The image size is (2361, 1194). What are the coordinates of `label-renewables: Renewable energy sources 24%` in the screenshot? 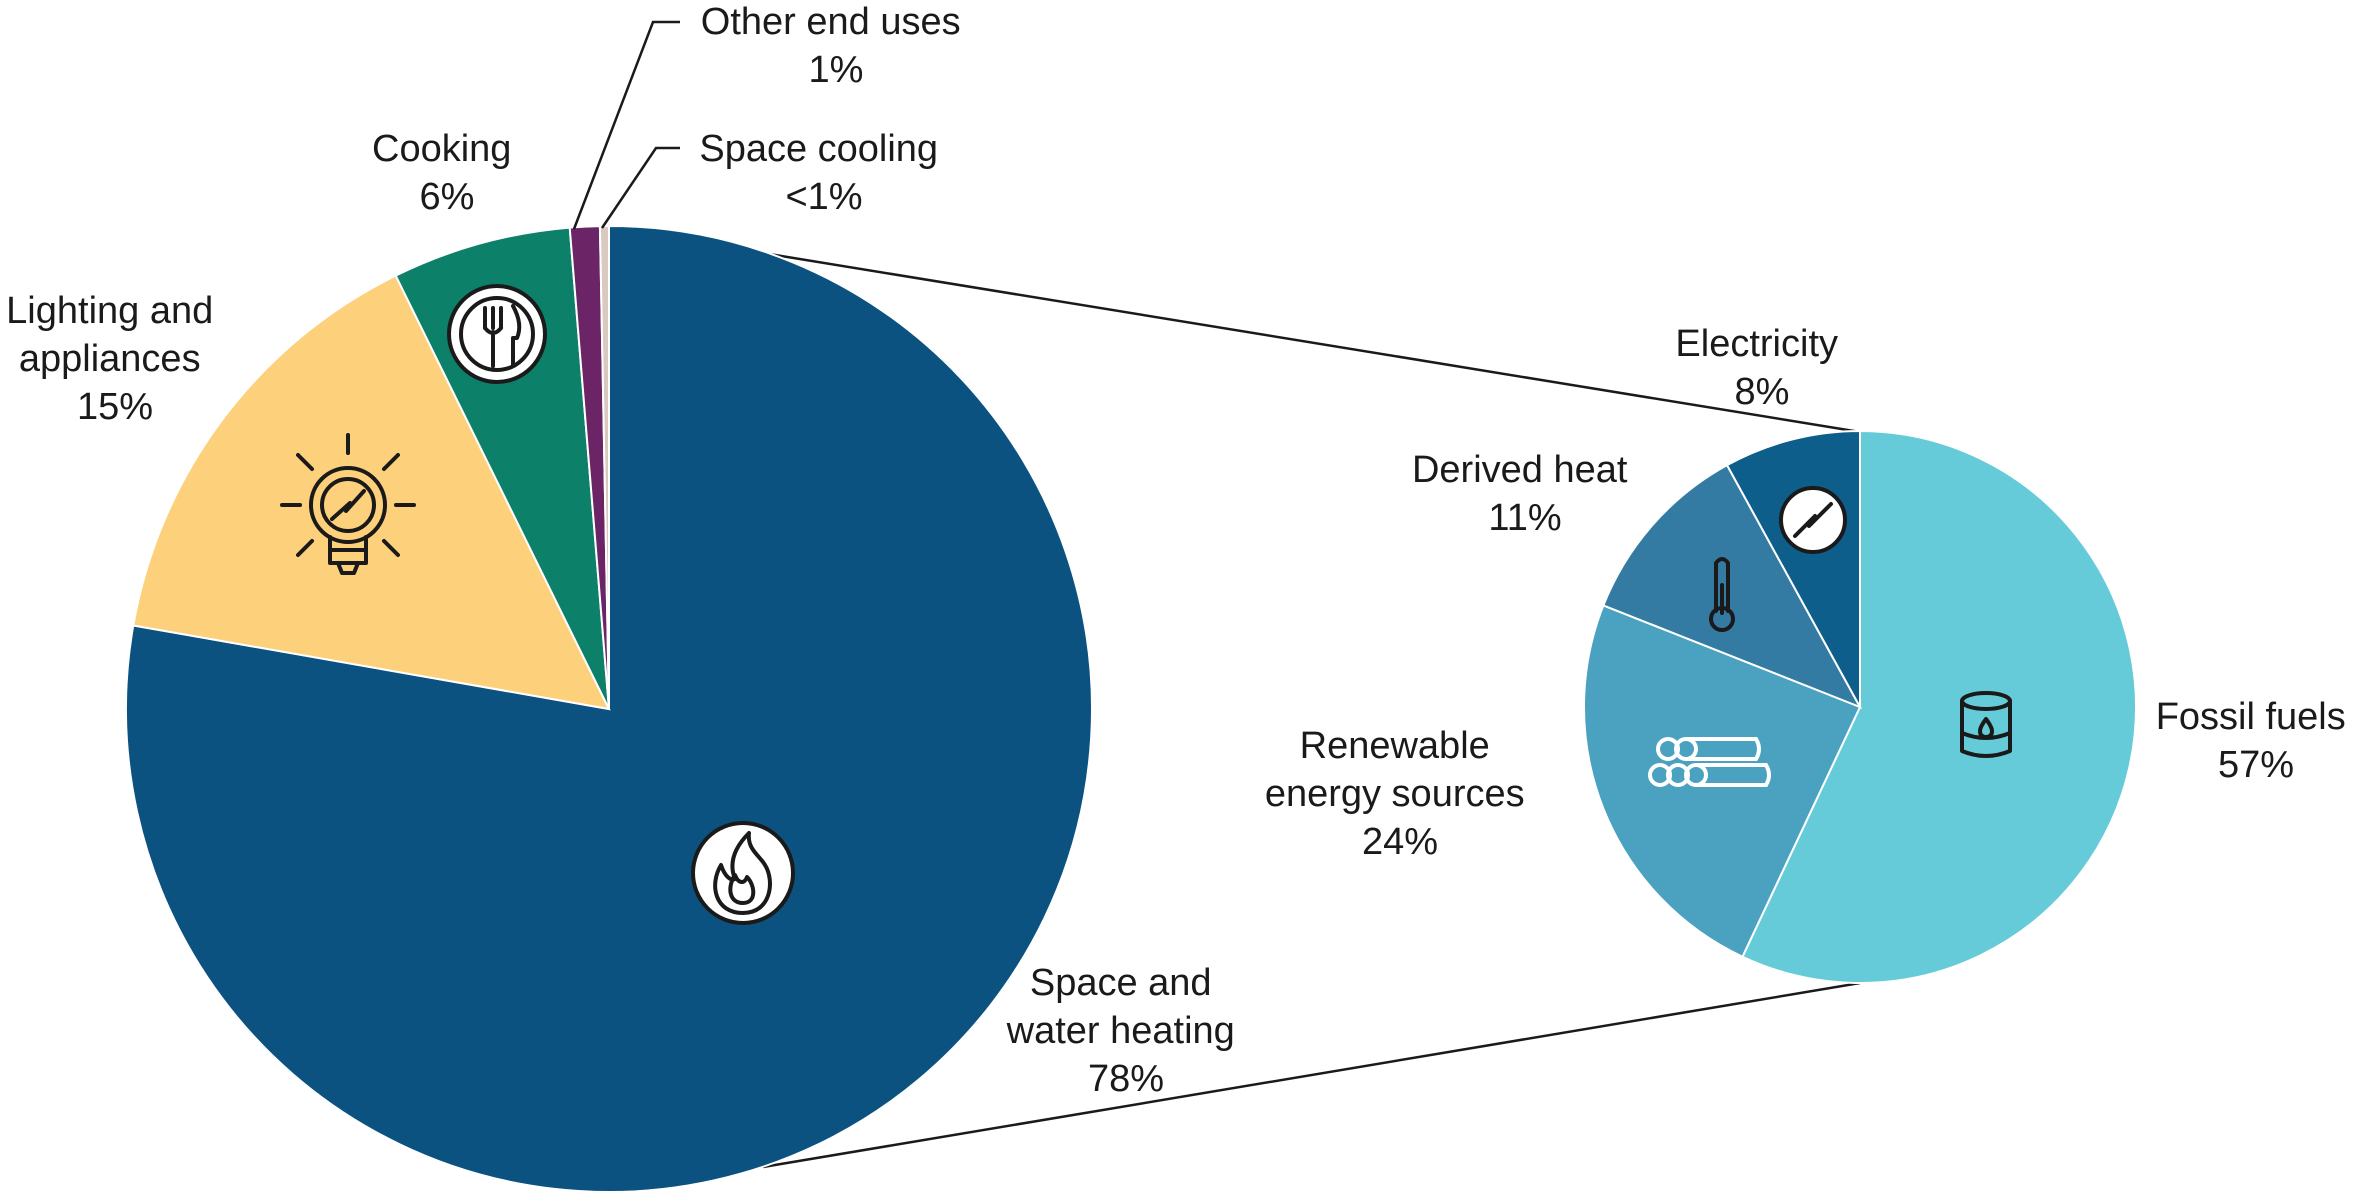 It's located at (1400, 794).